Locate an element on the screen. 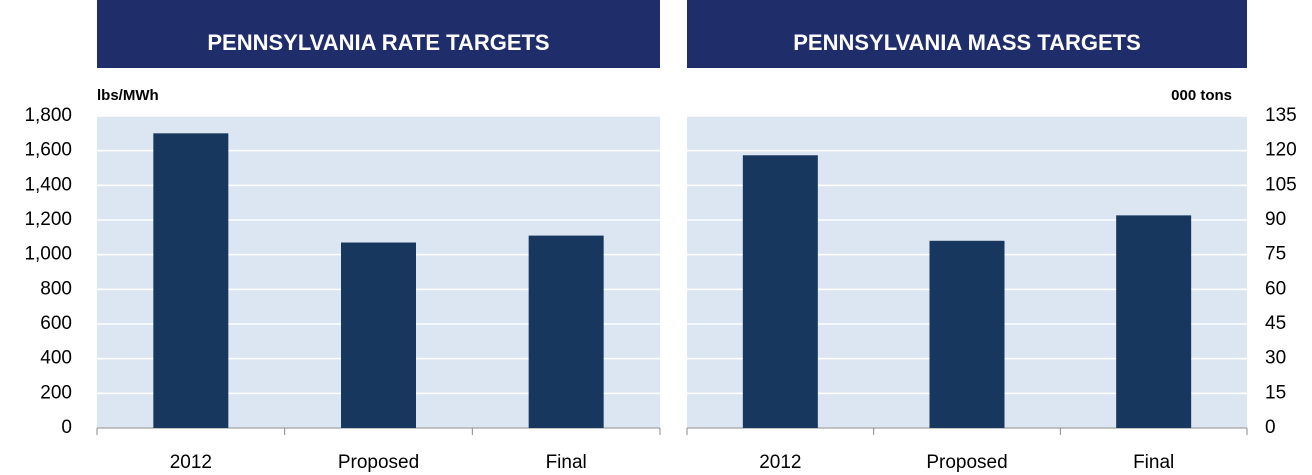  y-tick-label: 400 is located at coordinates (56, 358).